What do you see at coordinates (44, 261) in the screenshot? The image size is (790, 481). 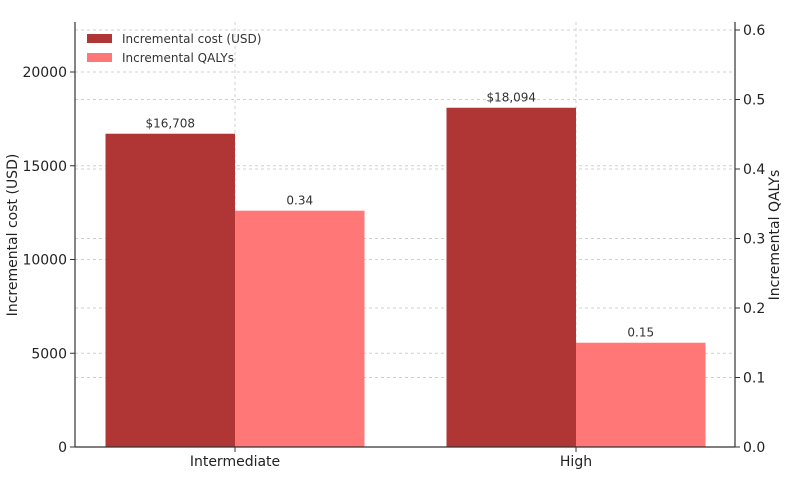 I see `y-tick-label: 10000` at bounding box center [44, 261].